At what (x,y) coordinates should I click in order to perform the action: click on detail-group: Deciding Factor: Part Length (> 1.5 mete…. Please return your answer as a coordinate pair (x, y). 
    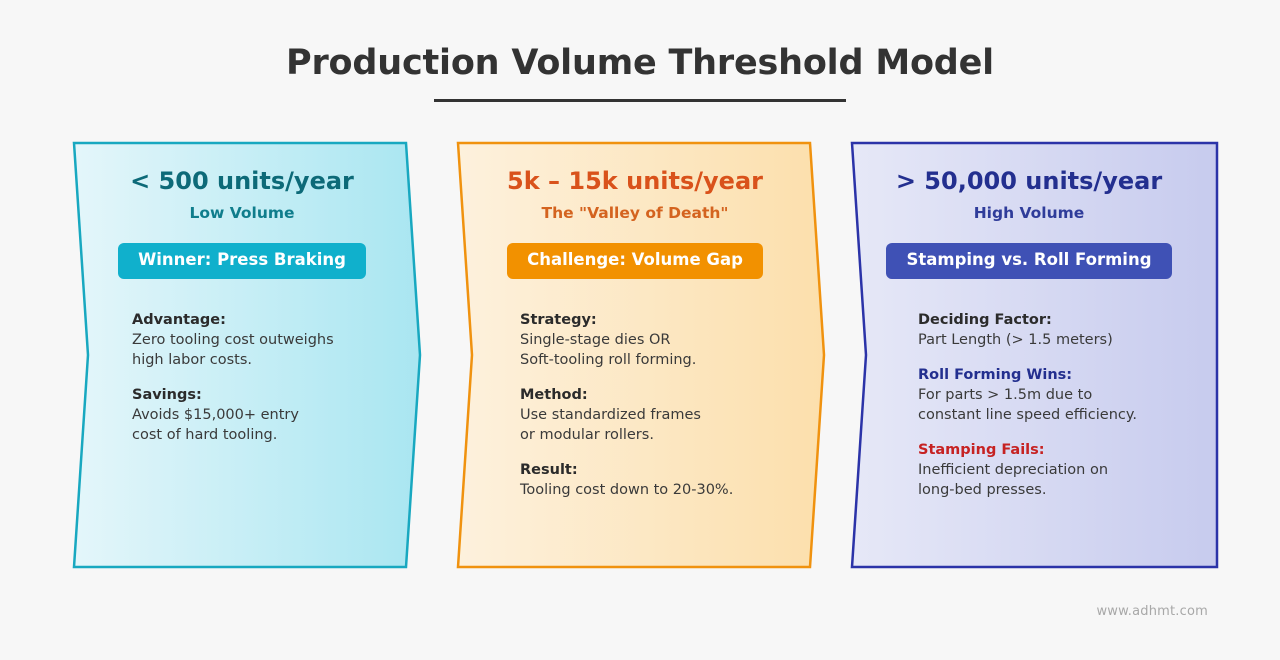
    Looking at the image, I should click on (1057, 330).